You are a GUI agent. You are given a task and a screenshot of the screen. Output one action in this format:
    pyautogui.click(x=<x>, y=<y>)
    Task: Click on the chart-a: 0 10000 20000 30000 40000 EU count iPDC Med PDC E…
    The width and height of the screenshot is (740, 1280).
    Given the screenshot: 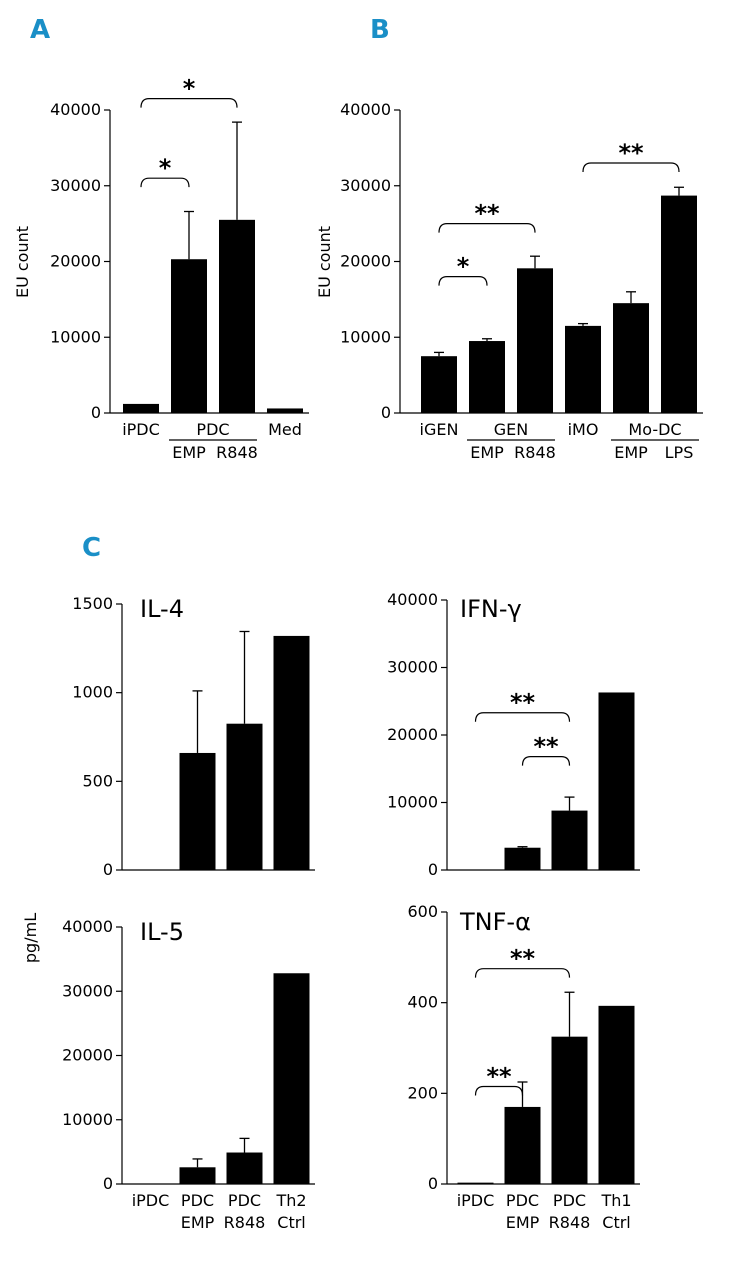 What is the action you would take?
    pyautogui.click(x=161, y=268)
    